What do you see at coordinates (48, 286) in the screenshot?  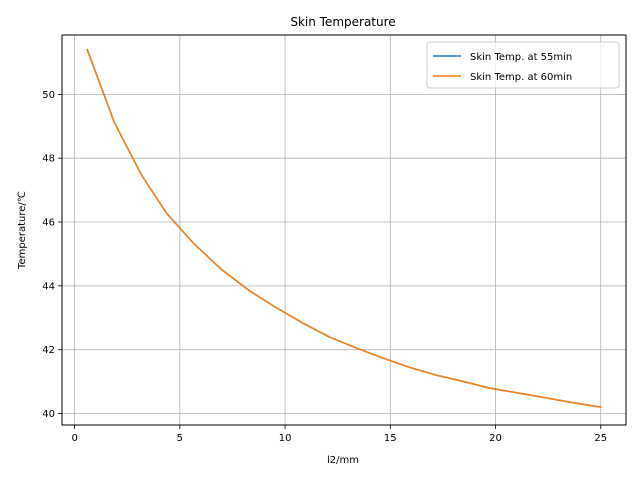 I see `y-tick-label: 44` at bounding box center [48, 286].